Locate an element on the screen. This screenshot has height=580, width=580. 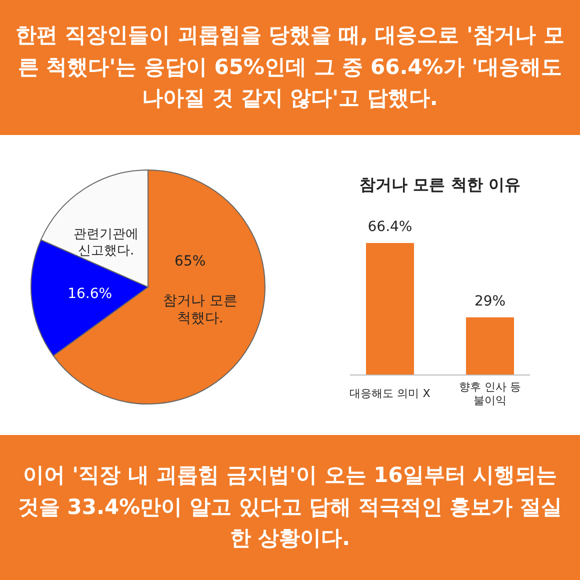
text: 이어 '직장 내 괴롭힘 금지법'이 오는 16일부터 시행되는 것을 33.4%만이 알고 있다고 답해 적극적인 홍보가 절실한 상황이다. is located at coordinates (290, 507).